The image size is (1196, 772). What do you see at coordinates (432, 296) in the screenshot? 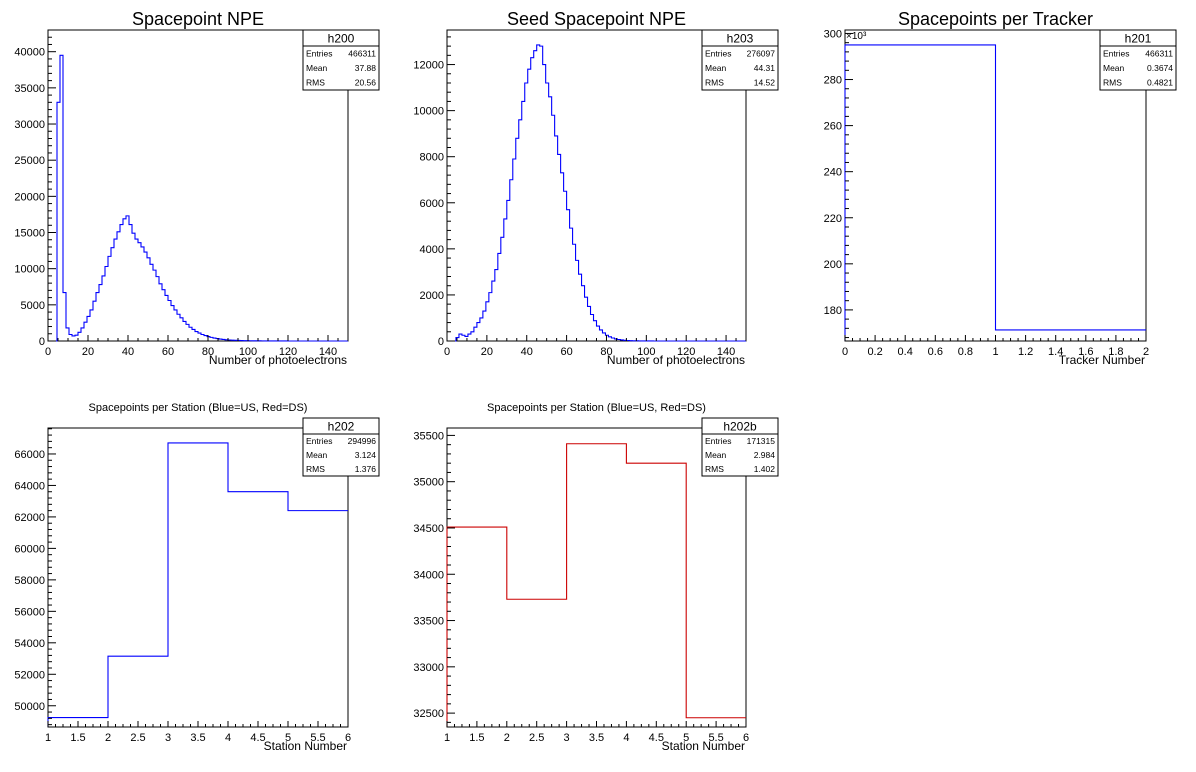
I see `y-tick-label: 2000` at bounding box center [432, 296].